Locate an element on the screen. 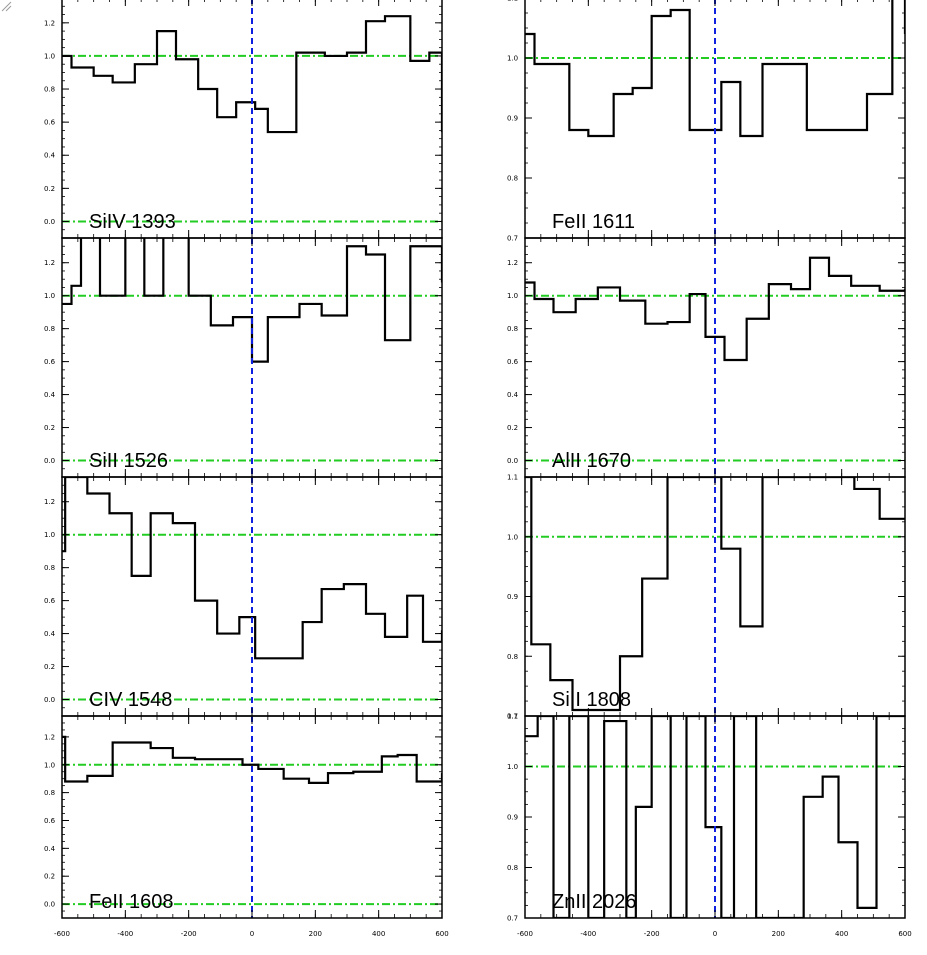 The width and height of the screenshot is (927, 955). panel-label: FeII 1611 is located at coordinates (593, 222).